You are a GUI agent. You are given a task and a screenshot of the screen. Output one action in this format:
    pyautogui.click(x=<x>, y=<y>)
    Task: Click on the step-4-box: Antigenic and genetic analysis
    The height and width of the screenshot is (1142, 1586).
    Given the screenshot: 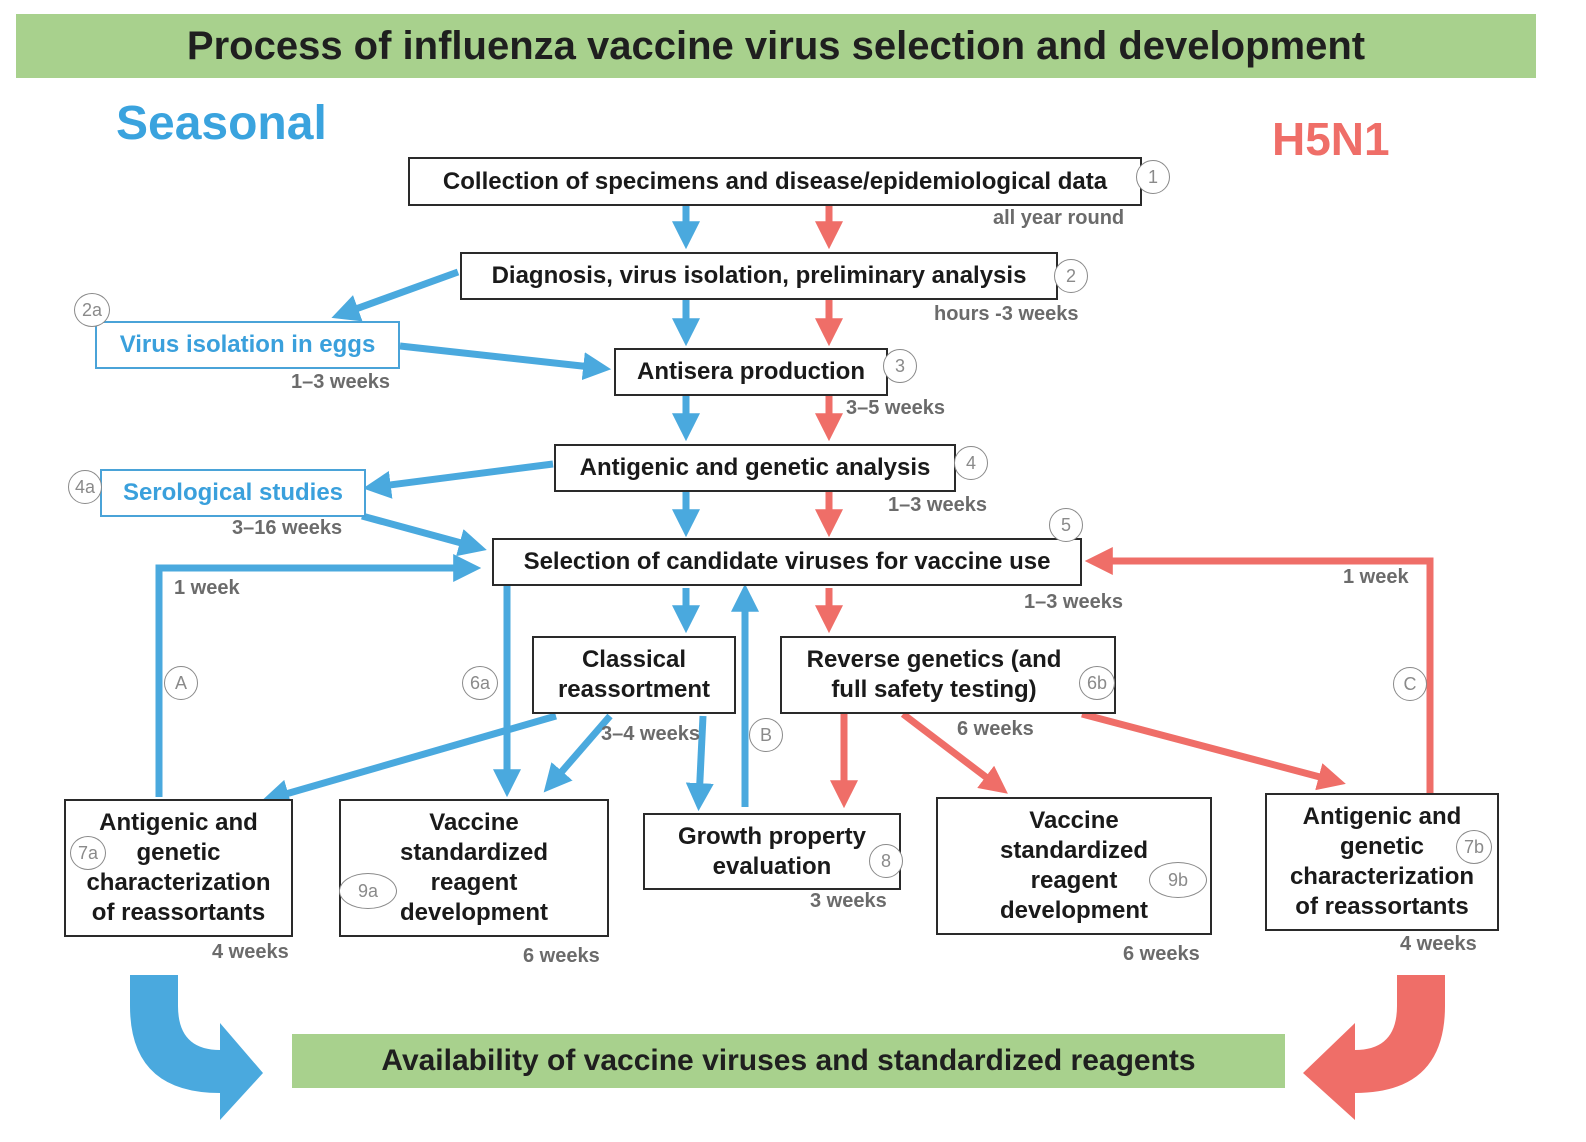 What is the action you would take?
    pyautogui.click(x=755, y=468)
    